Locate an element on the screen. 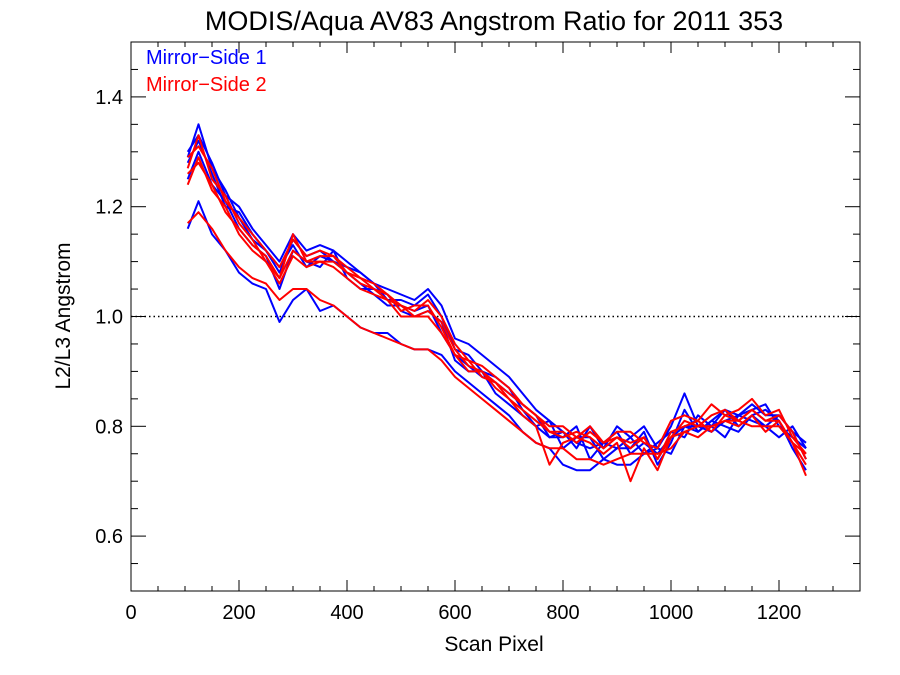 This screenshot has width=900, height=675. x-tick-label: 1000 is located at coordinates (671, 613).